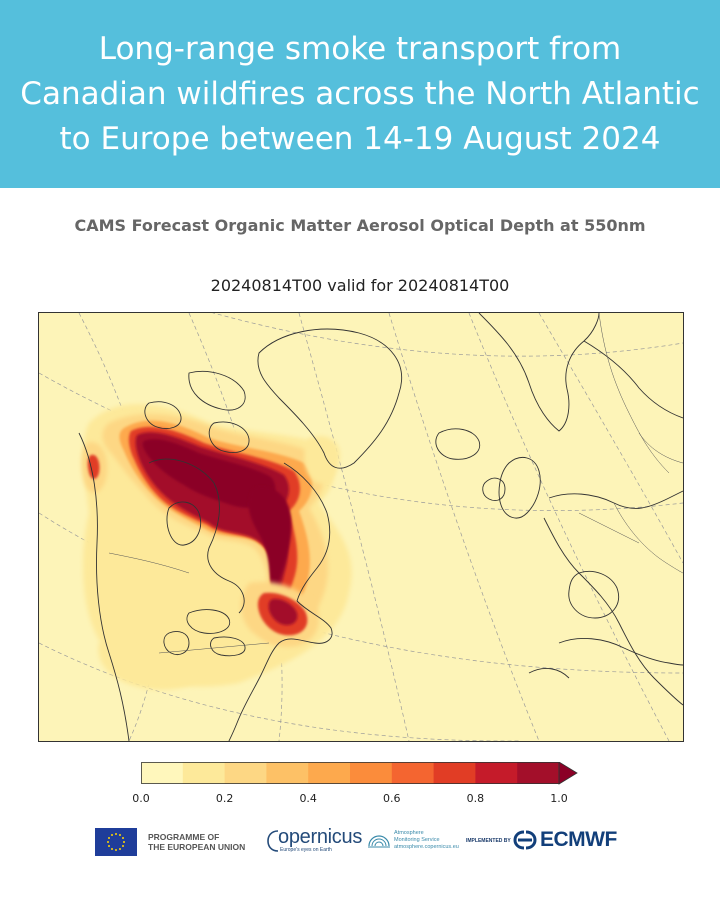 The width and height of the screenshot is (720, 900). What do you see at coordinates (525, 840) in the screenshot?
I see `ecmwf-mark-icon` at bounding box center [525, 840].